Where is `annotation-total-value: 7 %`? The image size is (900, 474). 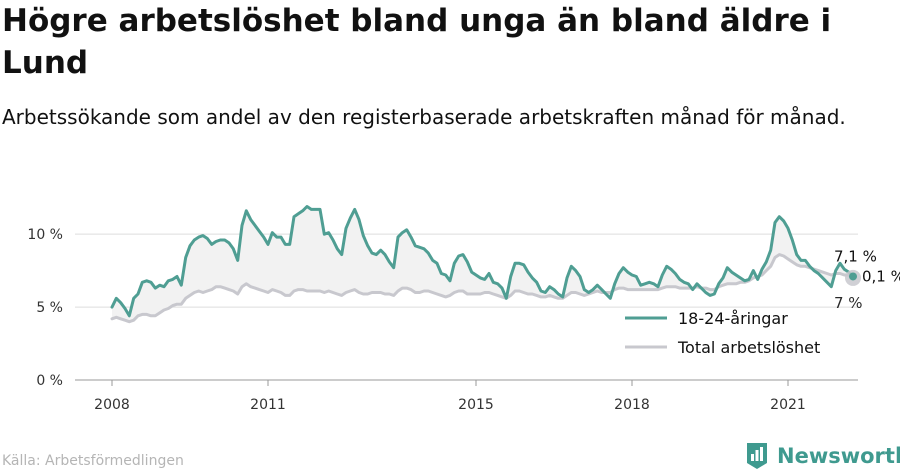
annotation-total-value: 7 % is located at coordinates (848, 303).